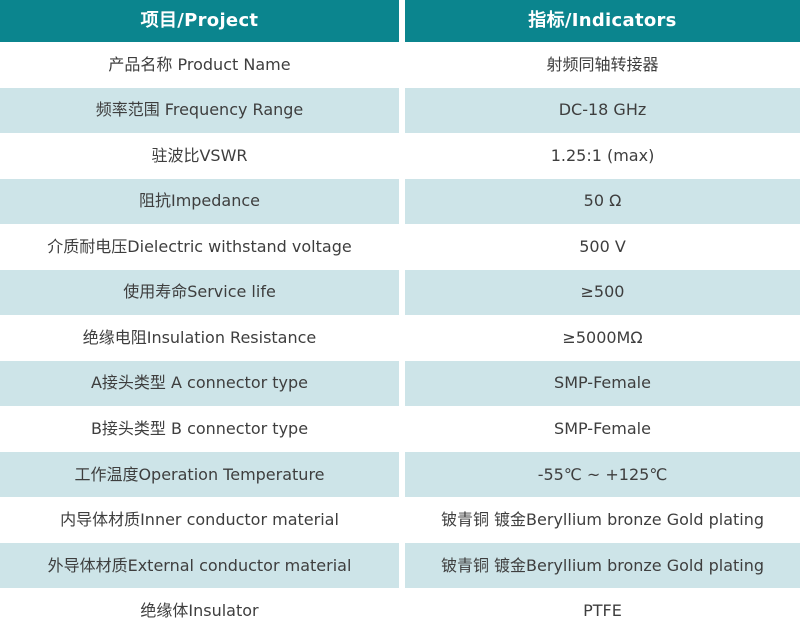 This screenshot has width=800, height=634. I want to click on table-row: 工作温度Operation Temperature -55℃ ~ +125℃, so click(400, 474).